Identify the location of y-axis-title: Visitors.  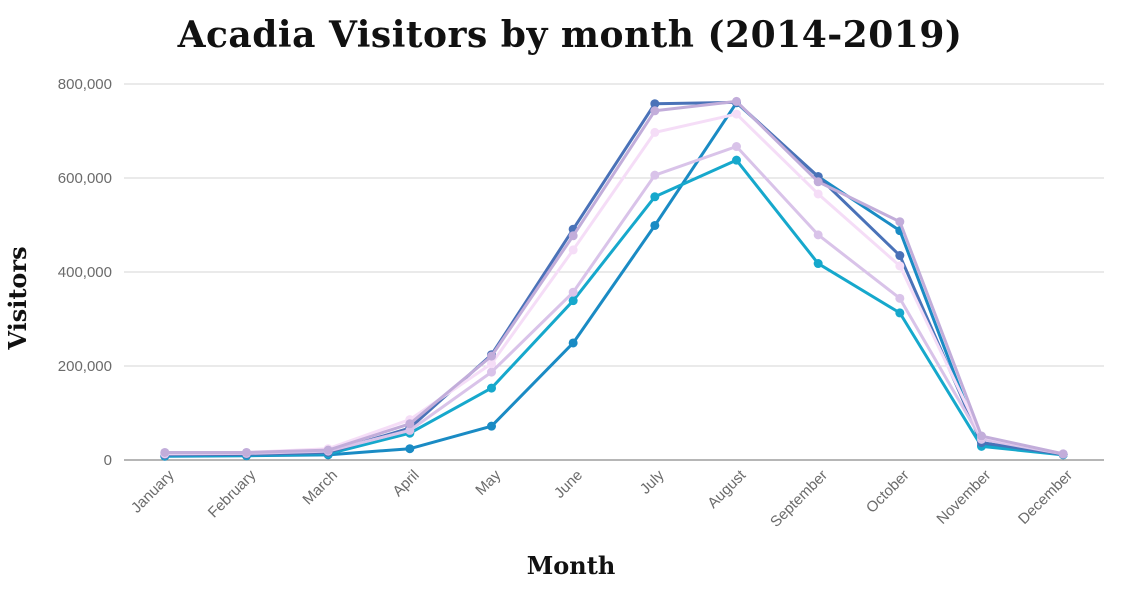
(17, 298).